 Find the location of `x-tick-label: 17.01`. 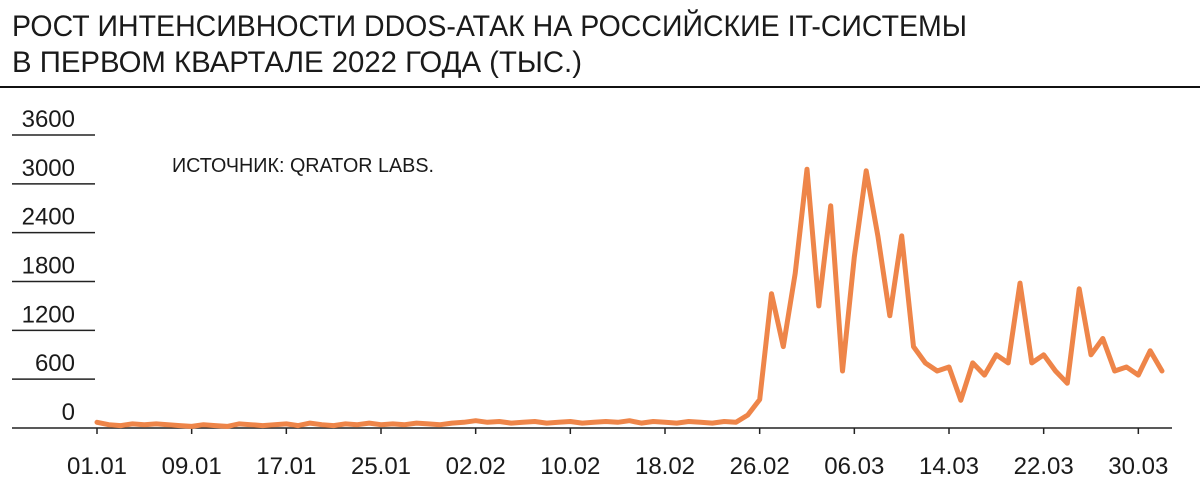

x-tick-label: 17.01 is located at coordinates (286, 466).